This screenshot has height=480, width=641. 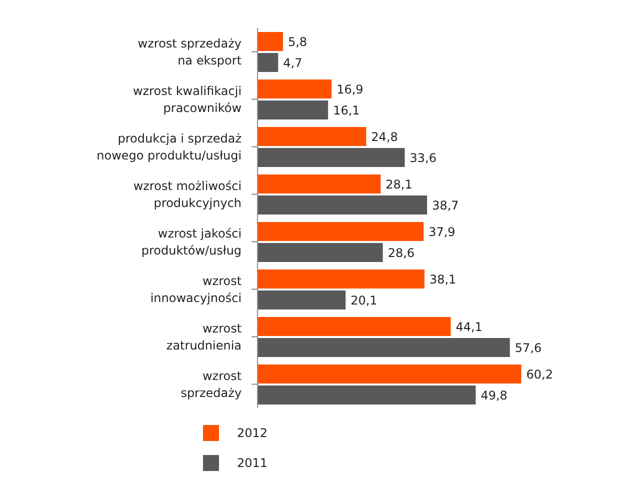 What do you see at coordinates (423, 157) in the screenshot?
I see `data-label: 33,6` at bounding box center [423, 157].